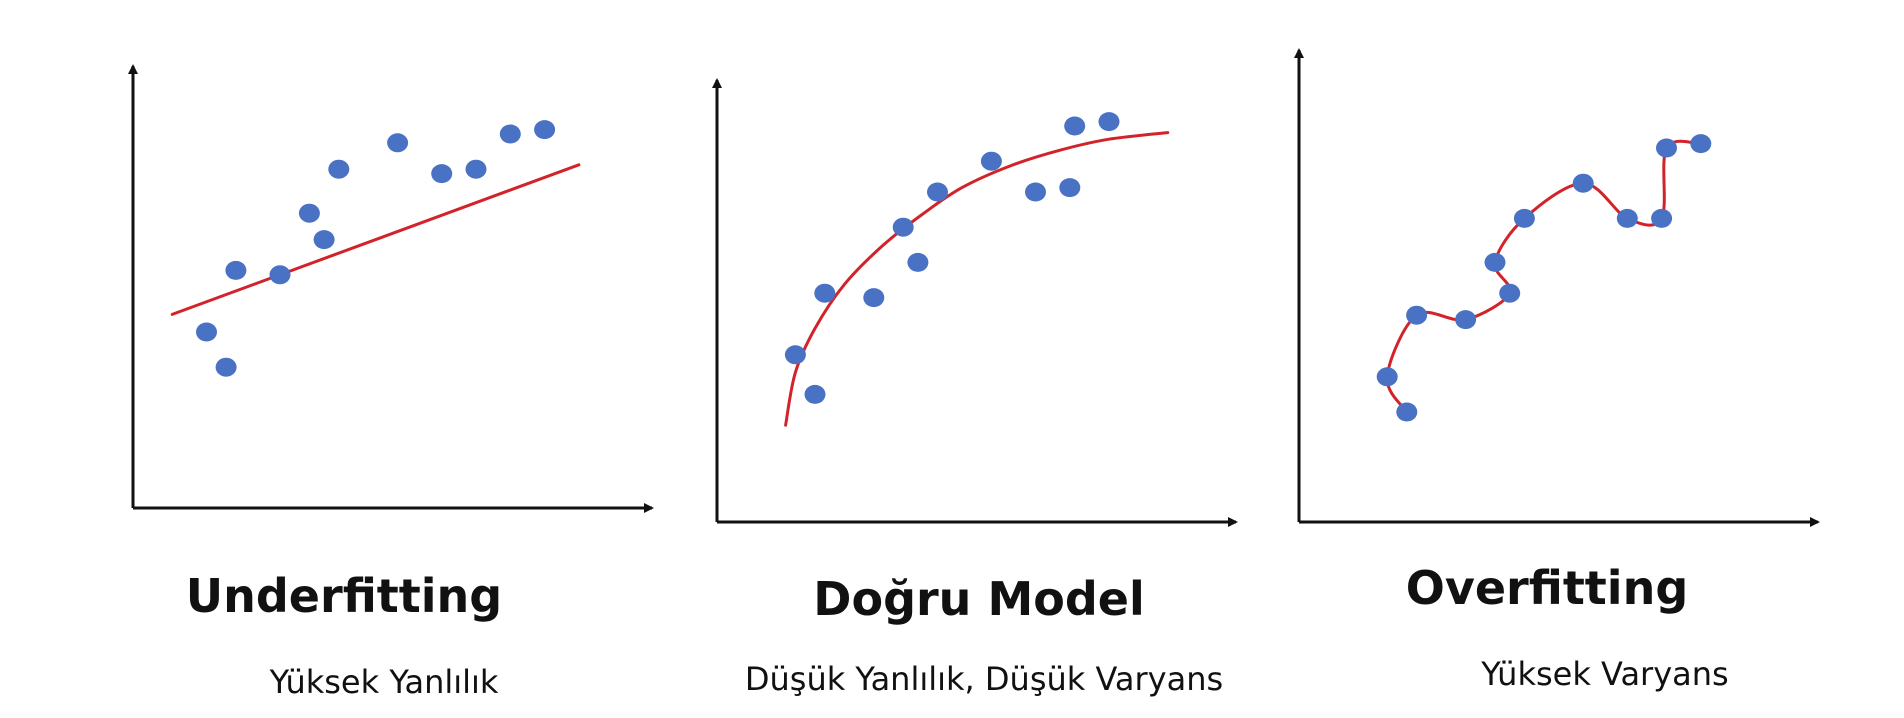 The height and width of the screenshot is (718, 1904). What do you see at coordinates (978, 599) in the screenshot?
I see `chart-title: Doğru Model` at bounding box center [978, 599].